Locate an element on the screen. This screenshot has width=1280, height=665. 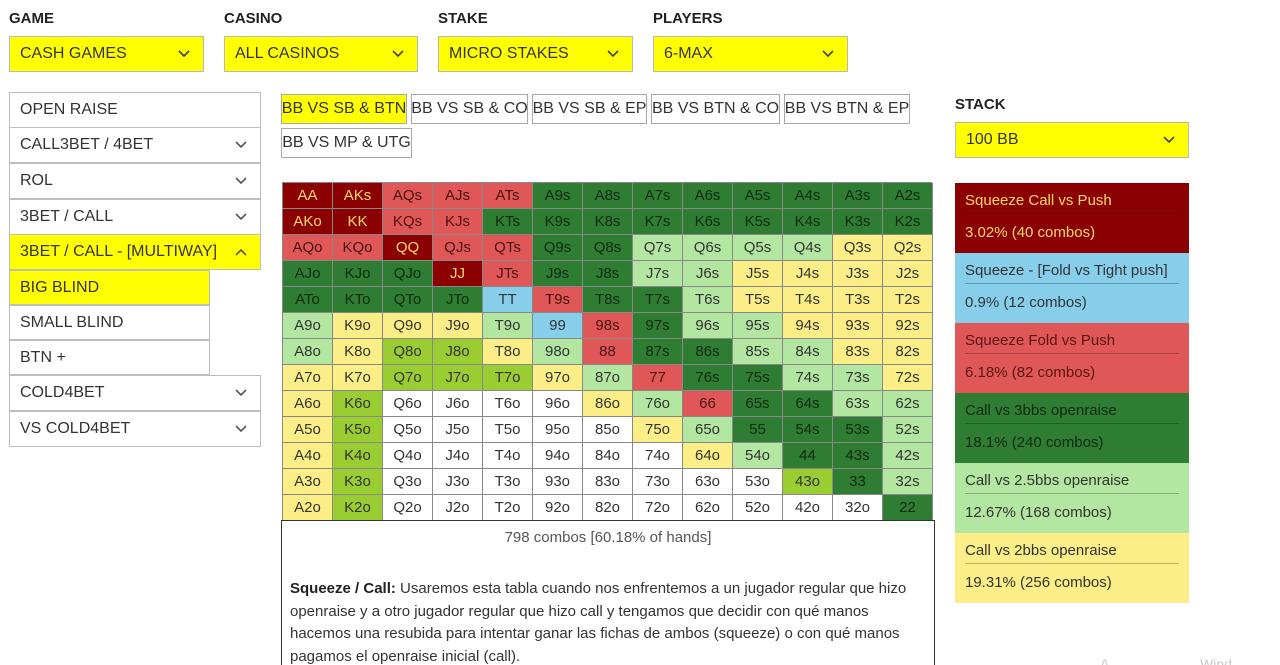
hand-cell: K9o is located at coordinates (358, 326).